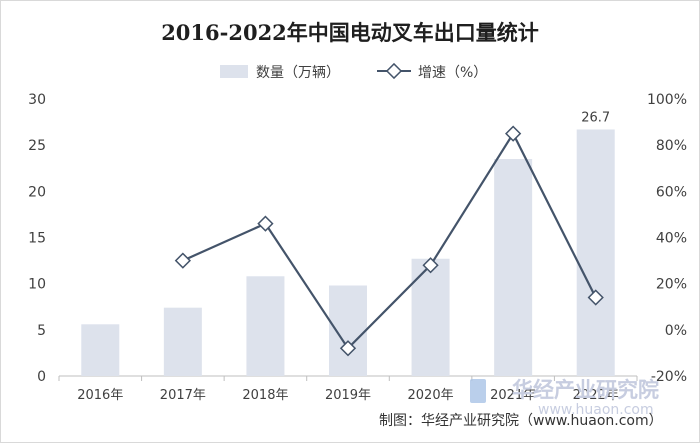 The height and width of the screenshot is (443, 700). What do you see at coordinates (667, 100) in the screenshot?
I see `y-right-tick-label: 100%` at bounding box center [667, 100].